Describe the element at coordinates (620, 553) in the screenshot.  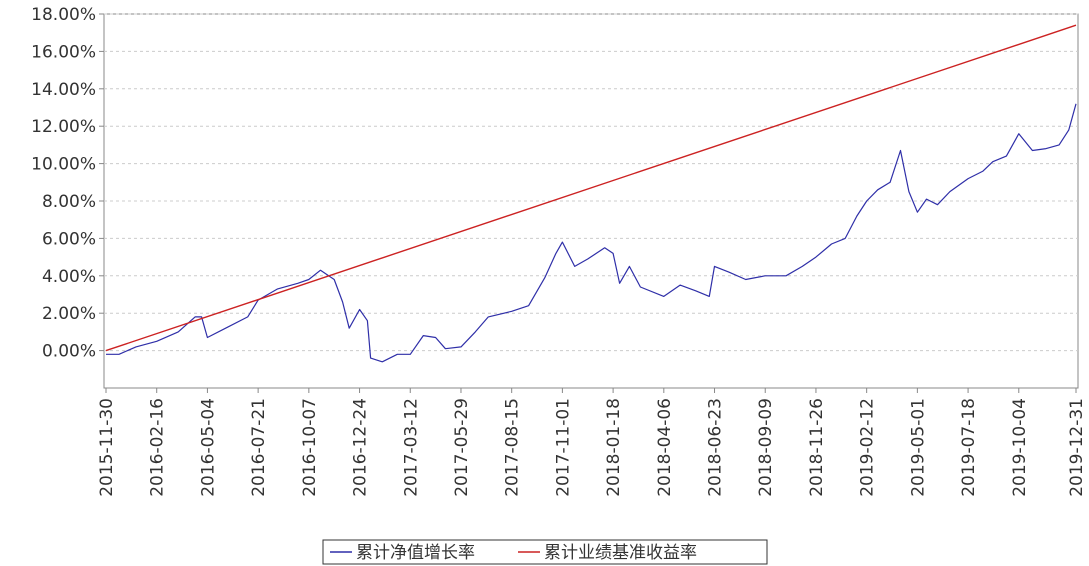
I see `legend-label-benchmark: 累计业绩基准收益率` at that location.